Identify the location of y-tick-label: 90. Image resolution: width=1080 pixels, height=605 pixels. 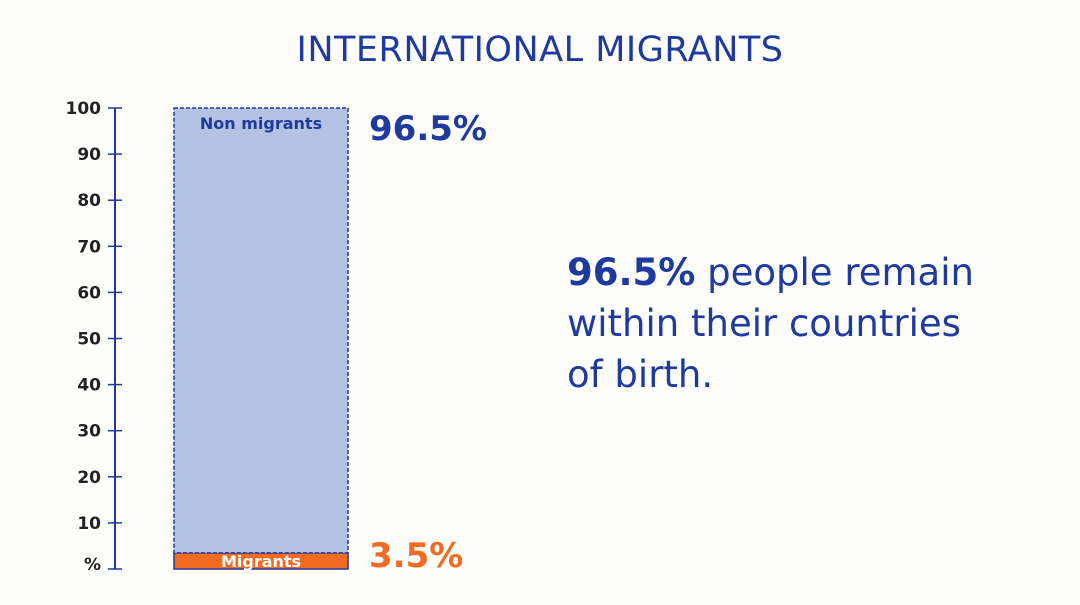
(89, 155).